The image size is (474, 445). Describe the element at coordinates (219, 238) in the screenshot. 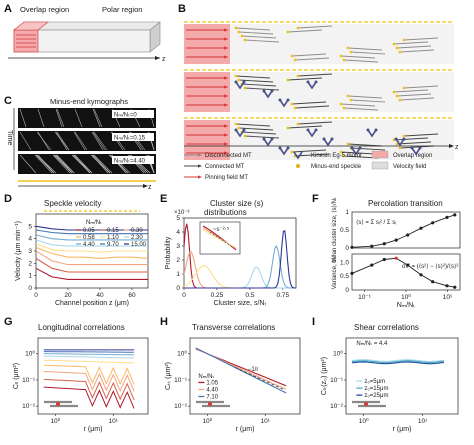

I see `inset-curve` at that location.